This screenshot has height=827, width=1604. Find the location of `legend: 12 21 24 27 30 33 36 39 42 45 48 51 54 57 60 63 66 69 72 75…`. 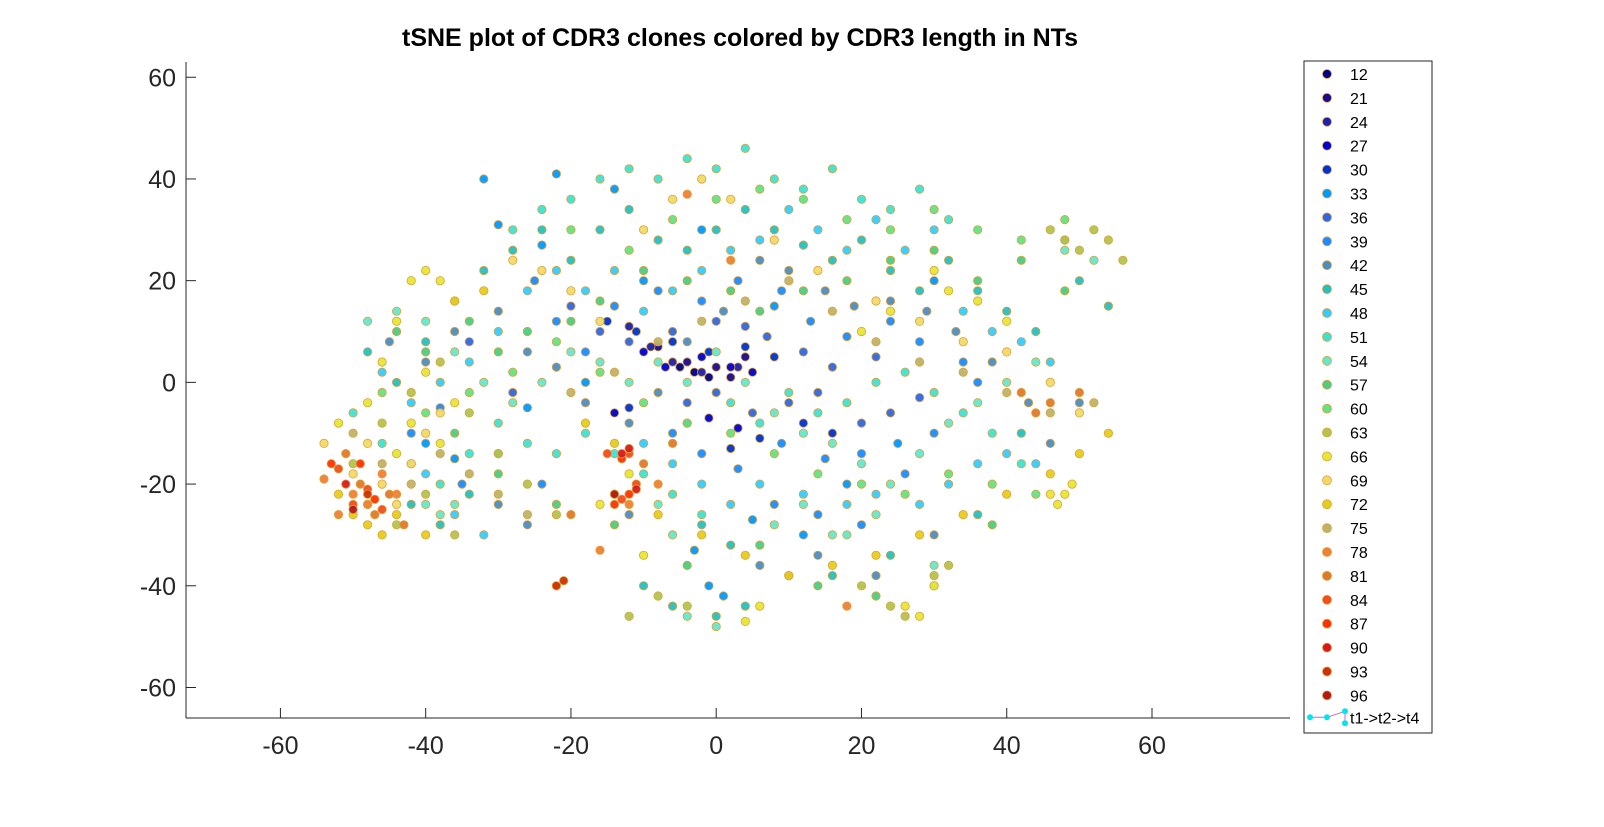

legend: 12 21 24 27 30 33 36 39 42 45 48 51 54 57 60 63 66 69 72 75… is located at coordinates (1368, 397).